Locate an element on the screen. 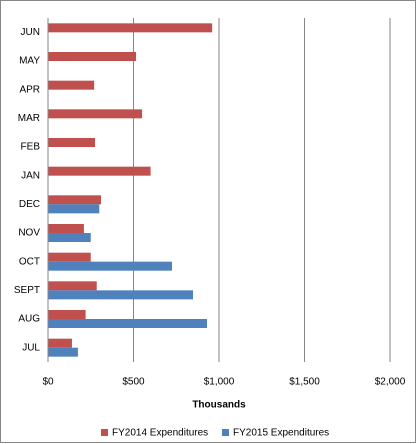  y-tick-label: MAR is located at coordinates (29, 118).